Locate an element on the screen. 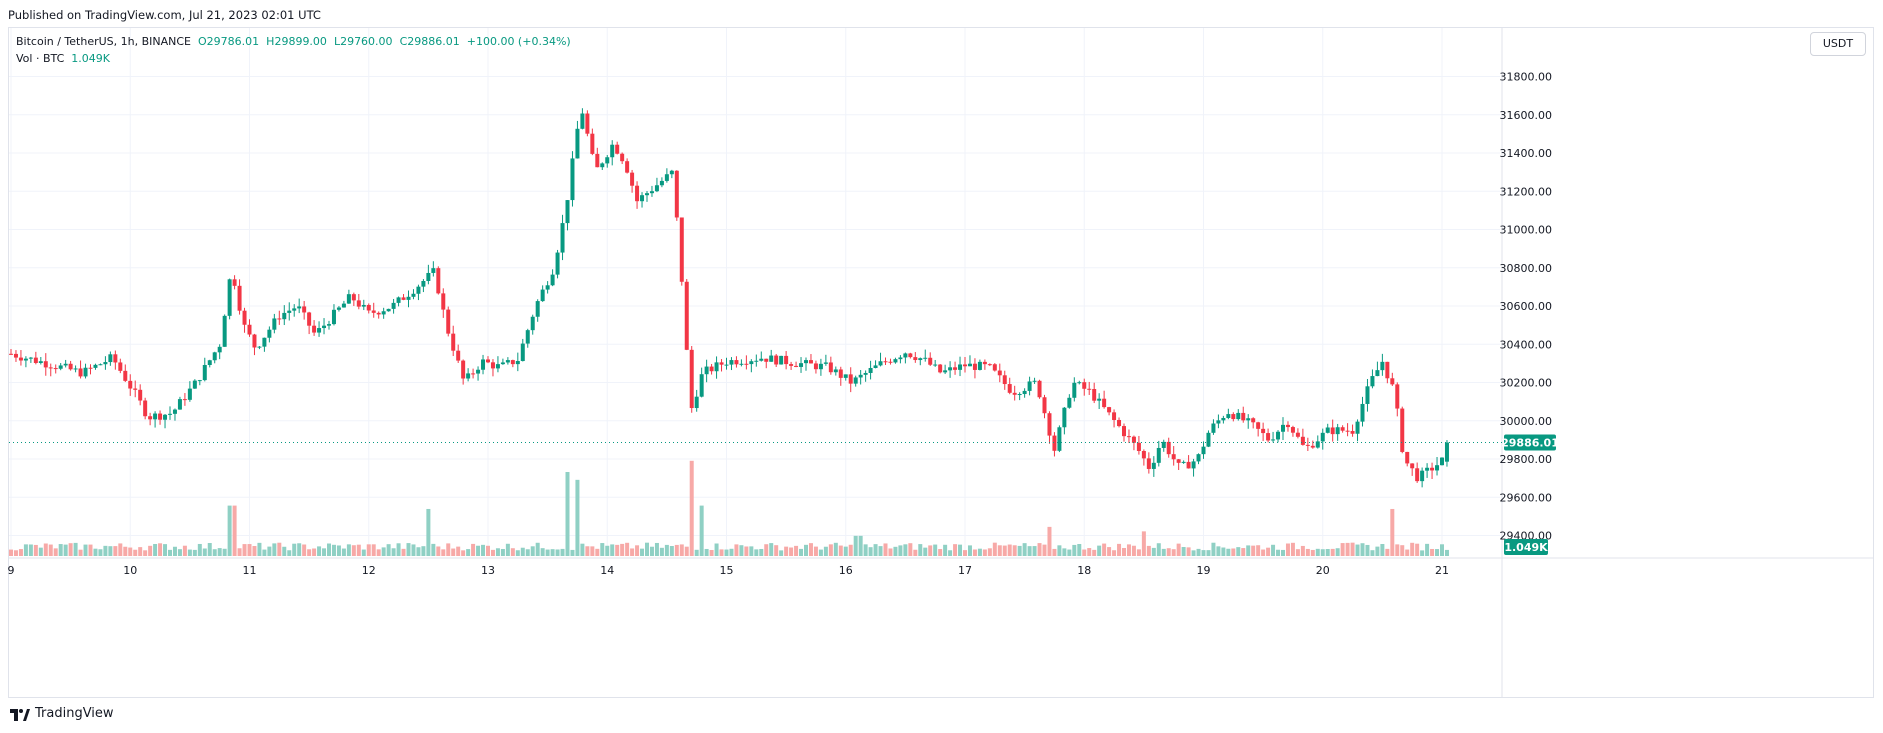 The width and height of the screenshot is (1883, 733). last-volume-tag is located at coordinates (1526, 547).